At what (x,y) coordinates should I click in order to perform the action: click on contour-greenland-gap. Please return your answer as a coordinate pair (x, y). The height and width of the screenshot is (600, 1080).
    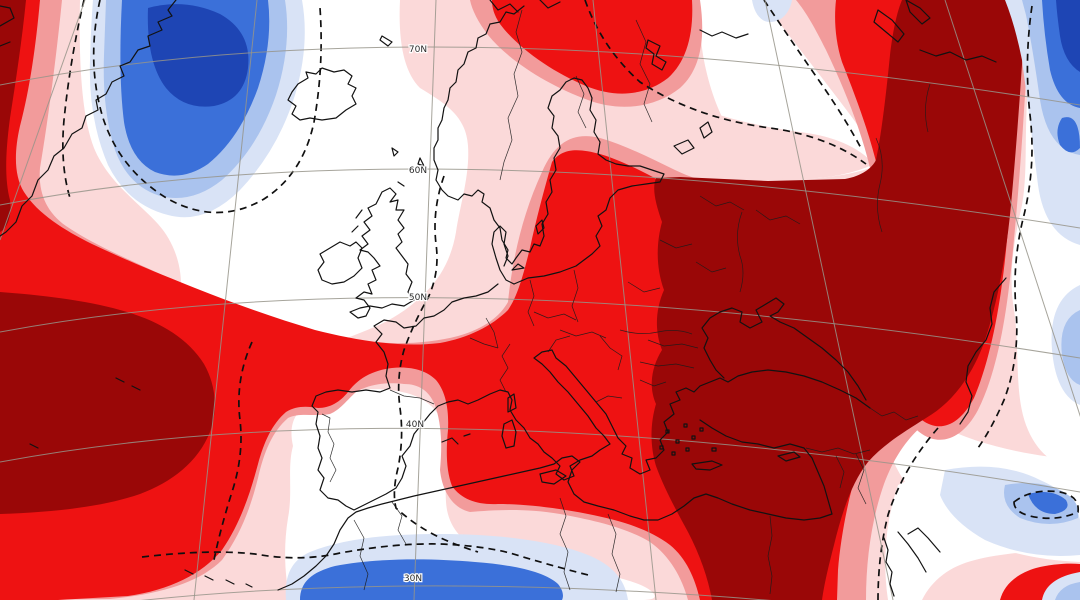
    Looking at the image, I should click on (73, 99).